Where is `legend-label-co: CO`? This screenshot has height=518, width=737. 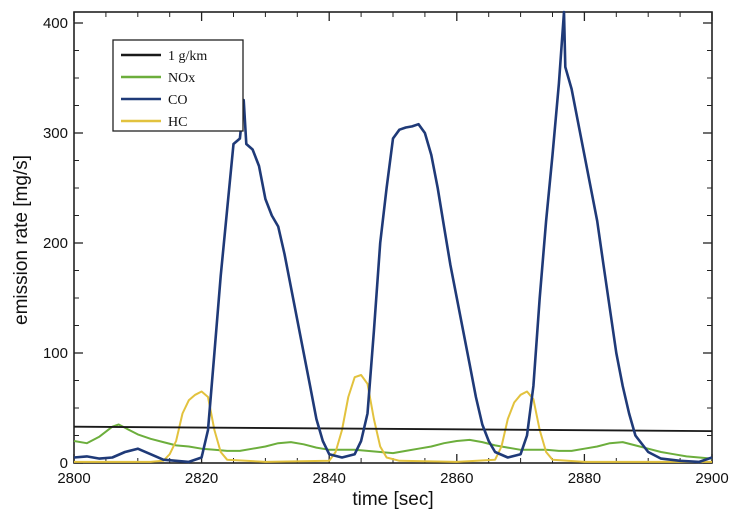 legend-label-co: CO is located at coordinates (177, 100).